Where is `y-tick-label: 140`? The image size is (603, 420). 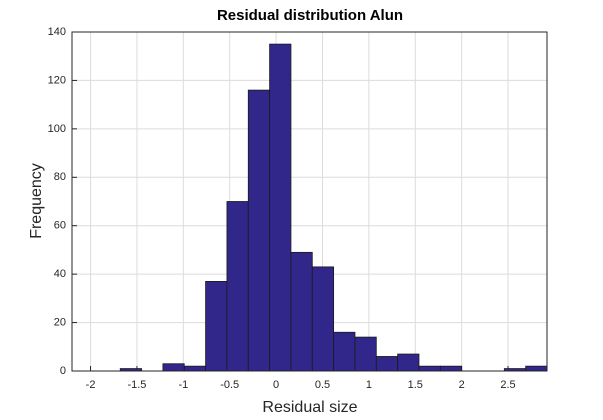
y-tick-label: 140 is located at coordinates (57, 32).